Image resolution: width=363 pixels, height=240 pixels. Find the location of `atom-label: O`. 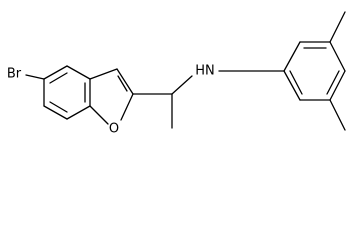

atom-label: O is located at coordinates (114, 129).